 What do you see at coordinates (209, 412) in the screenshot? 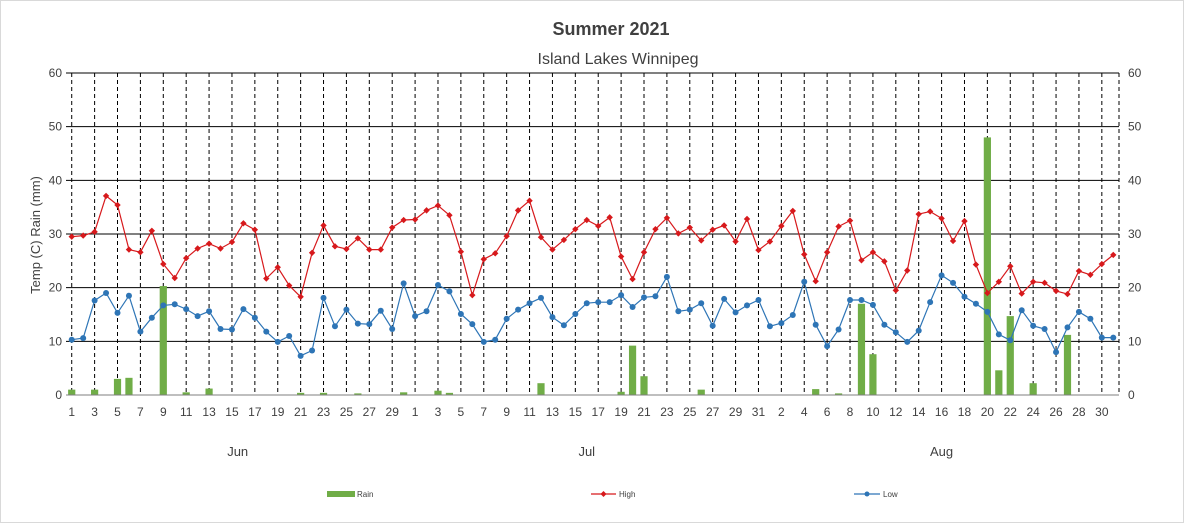
I see `x-tick-label: 13` at bounding box center [209, 412].